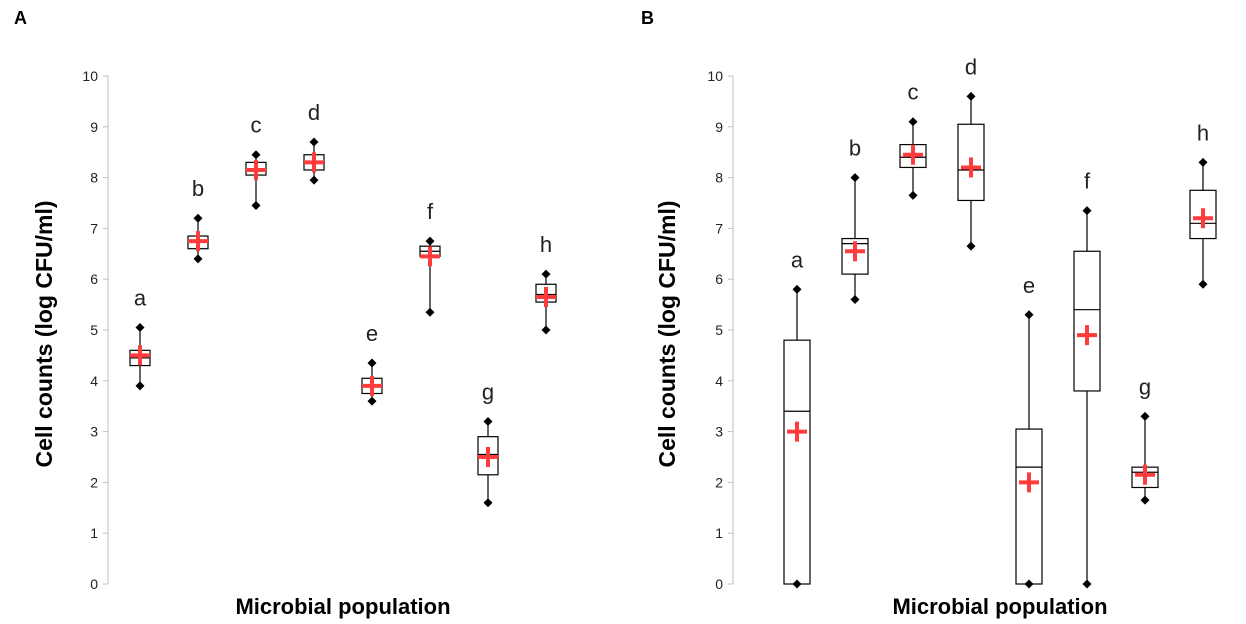  Describe the element at coordinates (94, 279) in the screenshot. I see `chart-a-y-tick-label: 6` at that location.